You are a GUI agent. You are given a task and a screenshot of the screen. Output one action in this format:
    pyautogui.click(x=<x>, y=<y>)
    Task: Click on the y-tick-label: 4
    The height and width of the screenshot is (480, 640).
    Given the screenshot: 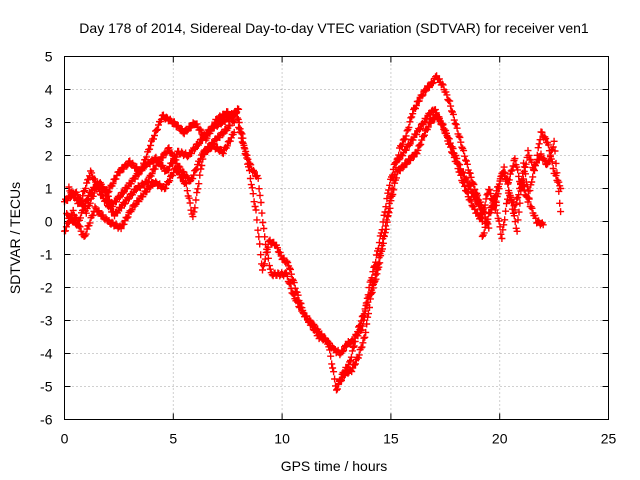 What is the action you would take?
    pyautogui.click(x=49, y=90)
    